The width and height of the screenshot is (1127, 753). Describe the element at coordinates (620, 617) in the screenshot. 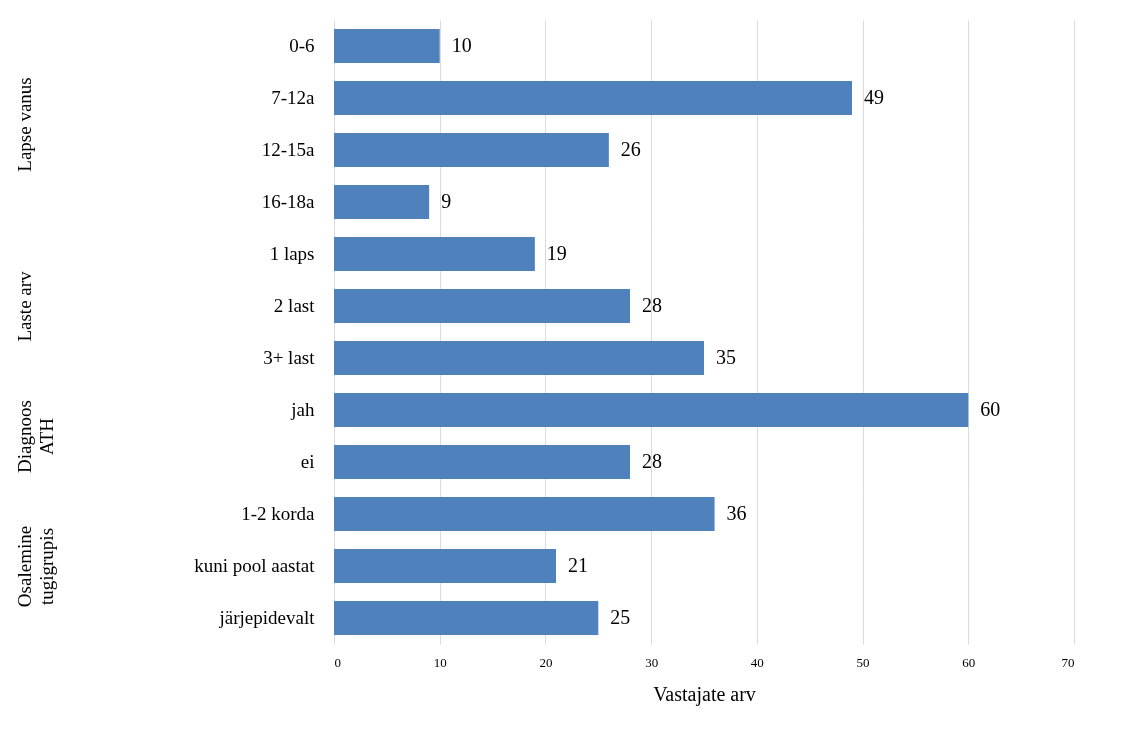

I see `data-label: 25` at that location.